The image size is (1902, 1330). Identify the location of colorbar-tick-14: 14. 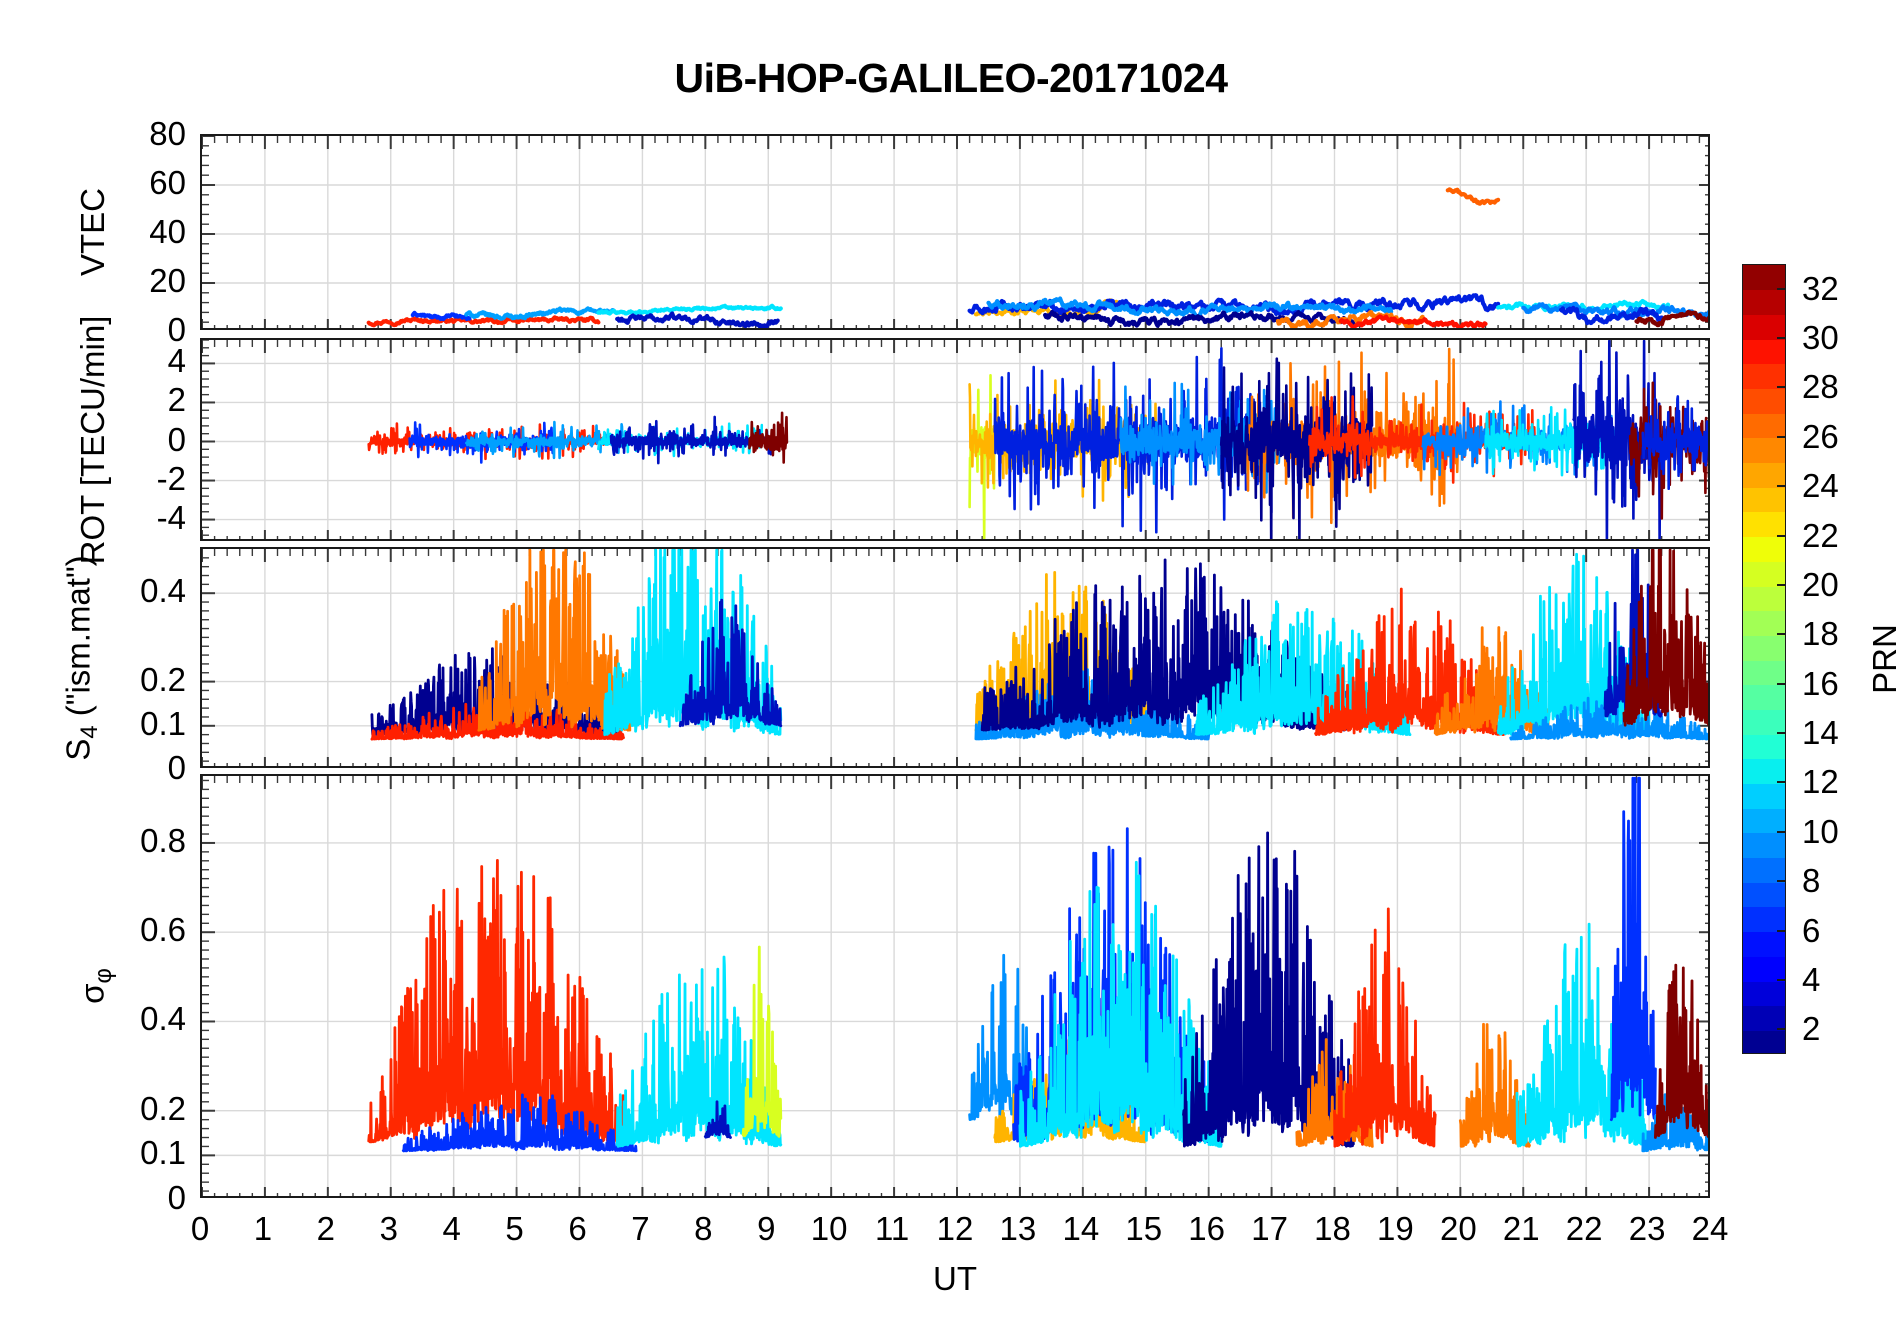
(1820, 733).